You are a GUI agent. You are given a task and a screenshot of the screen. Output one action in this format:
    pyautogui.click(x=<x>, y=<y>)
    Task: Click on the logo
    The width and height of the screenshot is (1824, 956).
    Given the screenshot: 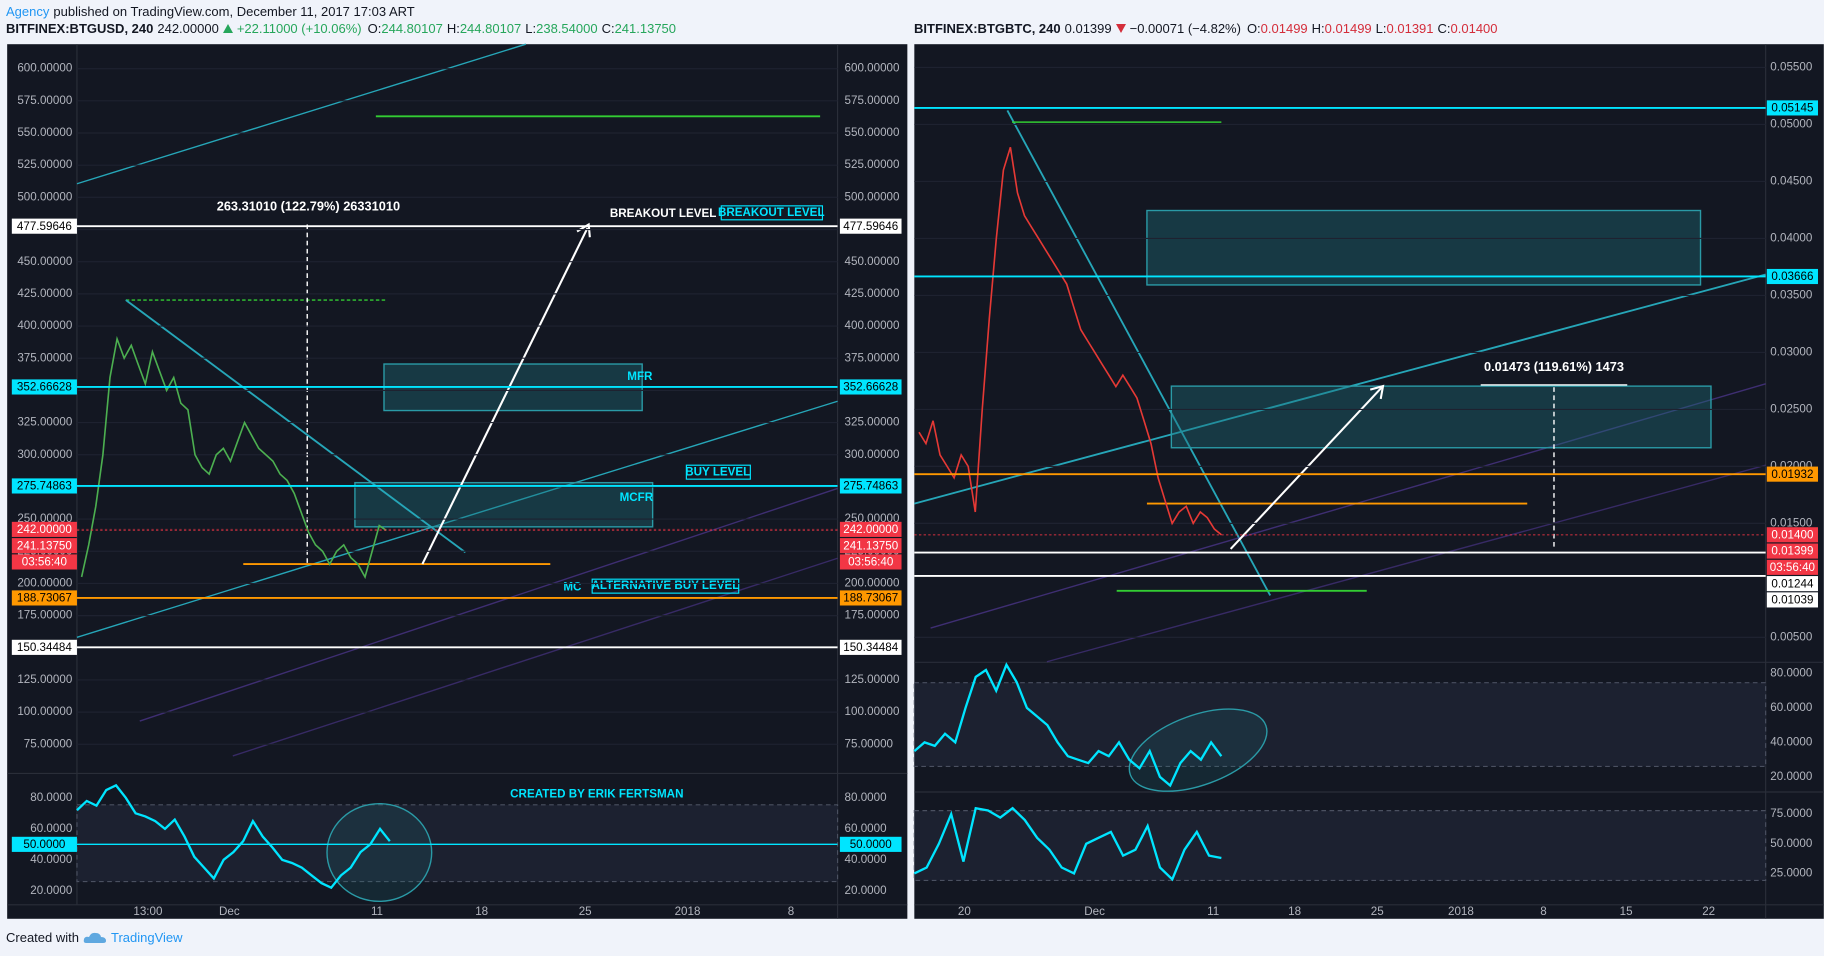 What is the action you would take?
    pyautogui.click(x=94, y=937)
    